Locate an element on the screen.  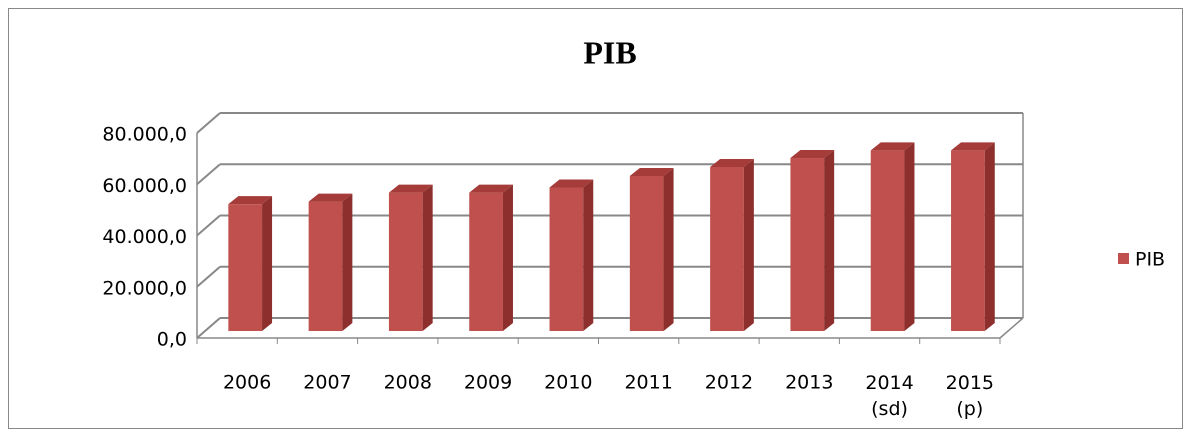
x-tick-label: 2006 is located at coordinates (247, 383).